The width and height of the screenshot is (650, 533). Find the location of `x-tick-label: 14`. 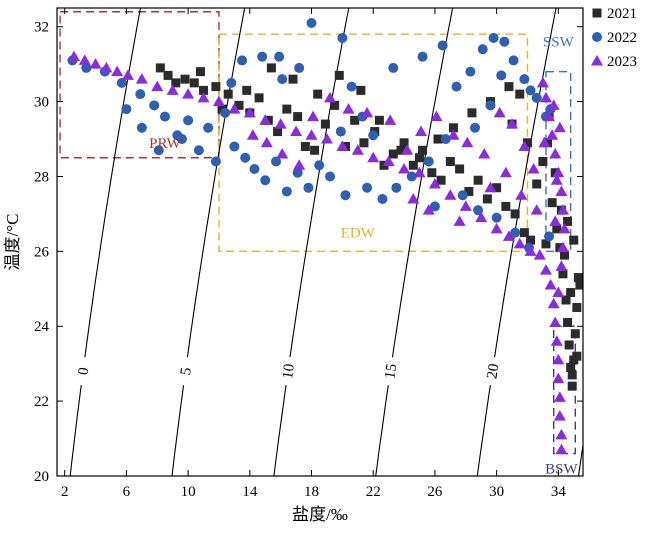

x-tick-label: 14 is located at coordinates (250, 492).